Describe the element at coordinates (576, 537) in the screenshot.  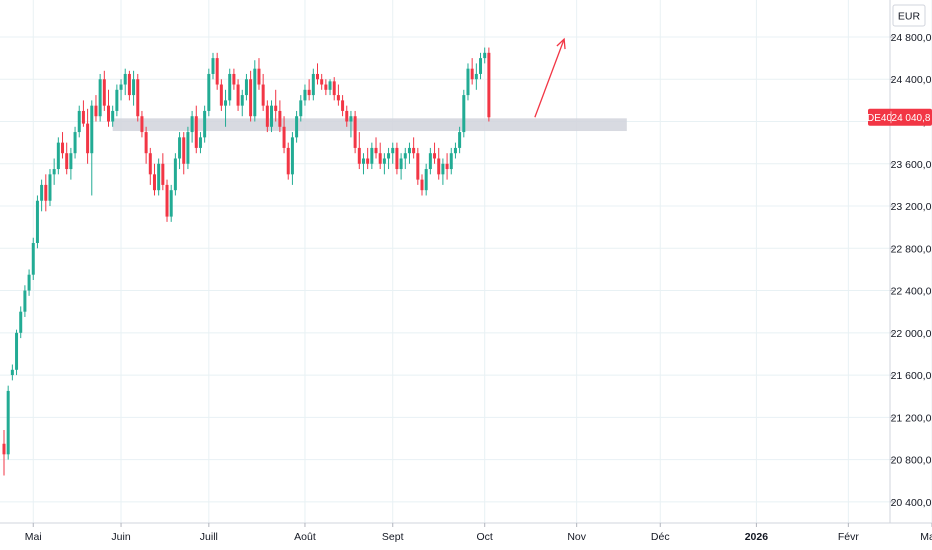
I see `x-tick-label: Nov` at that location.